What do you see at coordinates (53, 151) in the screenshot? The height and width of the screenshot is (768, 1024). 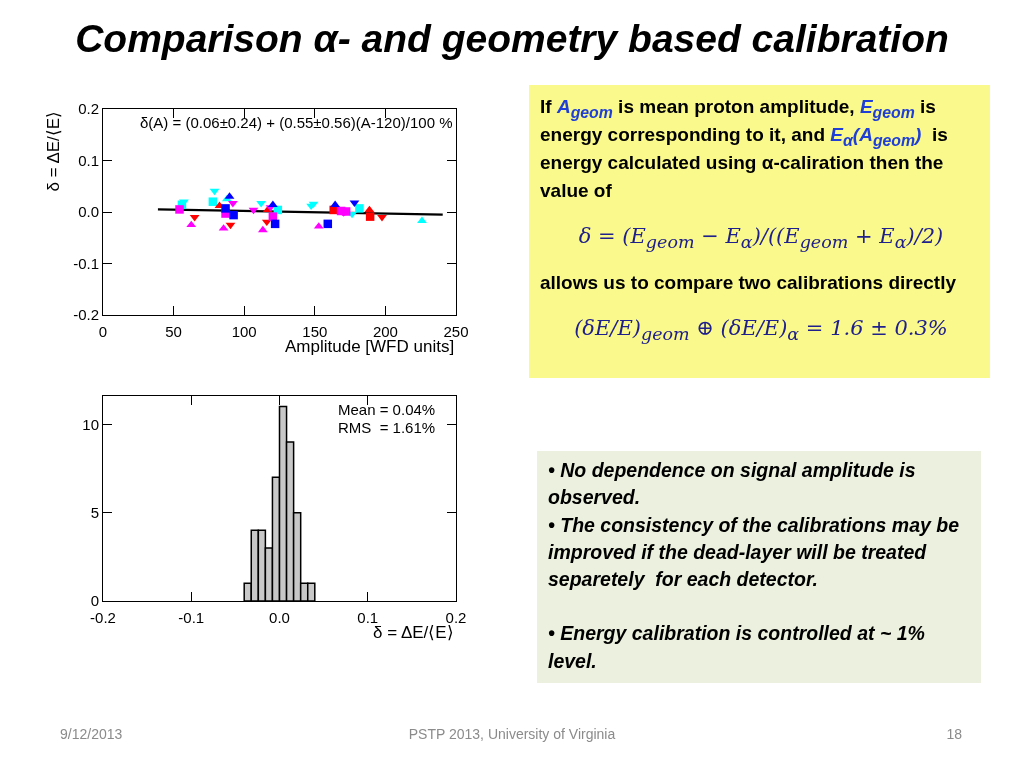 I see `y-axis-title: δ = ΔE/⟨E⟩` at bounding box center [53, 151].